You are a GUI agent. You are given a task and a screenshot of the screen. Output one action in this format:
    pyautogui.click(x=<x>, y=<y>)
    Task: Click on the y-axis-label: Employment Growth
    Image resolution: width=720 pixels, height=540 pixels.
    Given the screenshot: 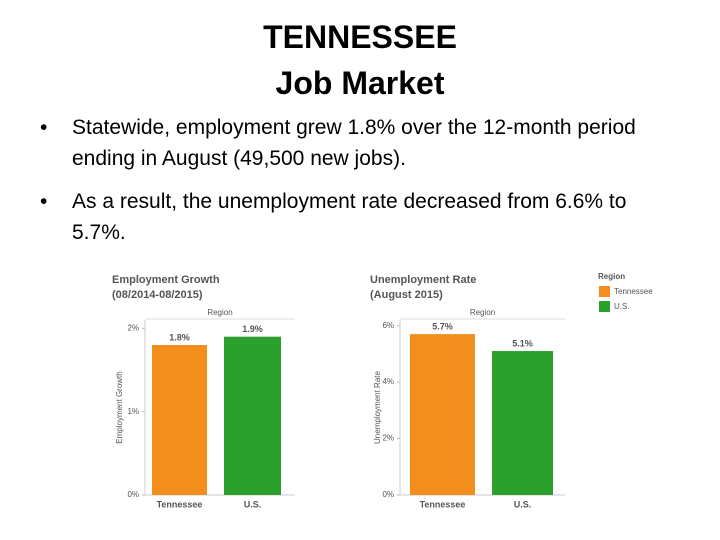 What is the action you would take?
    pyautogui.click(x=119, y=407)
    